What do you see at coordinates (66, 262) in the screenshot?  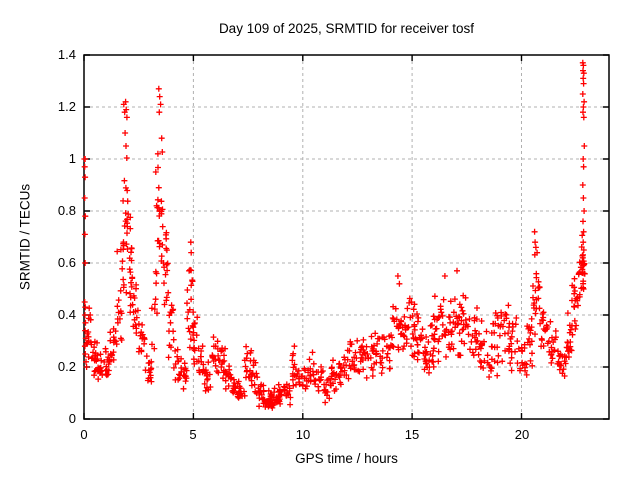 I see `y-tick-label: 0.6` at bounding box center [66, 262].